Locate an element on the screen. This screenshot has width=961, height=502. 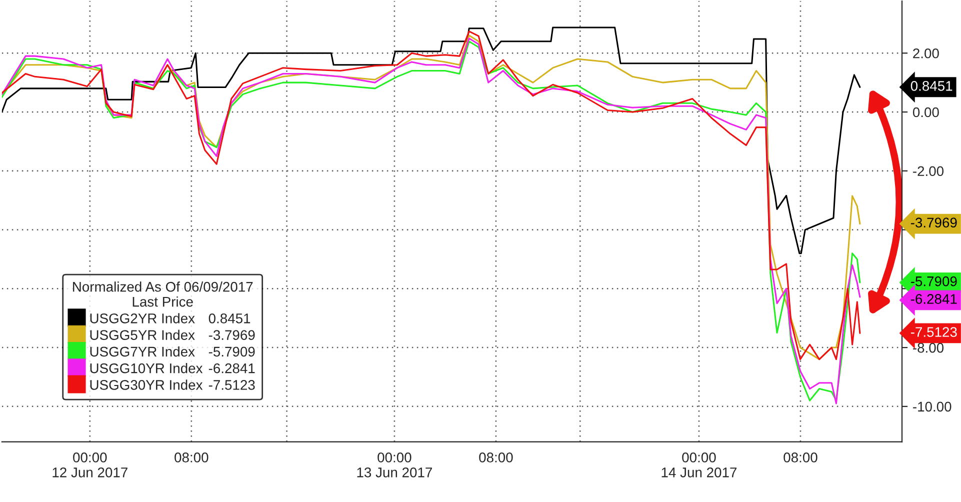
text: -7.5123 is located at coordinates (933, 332).